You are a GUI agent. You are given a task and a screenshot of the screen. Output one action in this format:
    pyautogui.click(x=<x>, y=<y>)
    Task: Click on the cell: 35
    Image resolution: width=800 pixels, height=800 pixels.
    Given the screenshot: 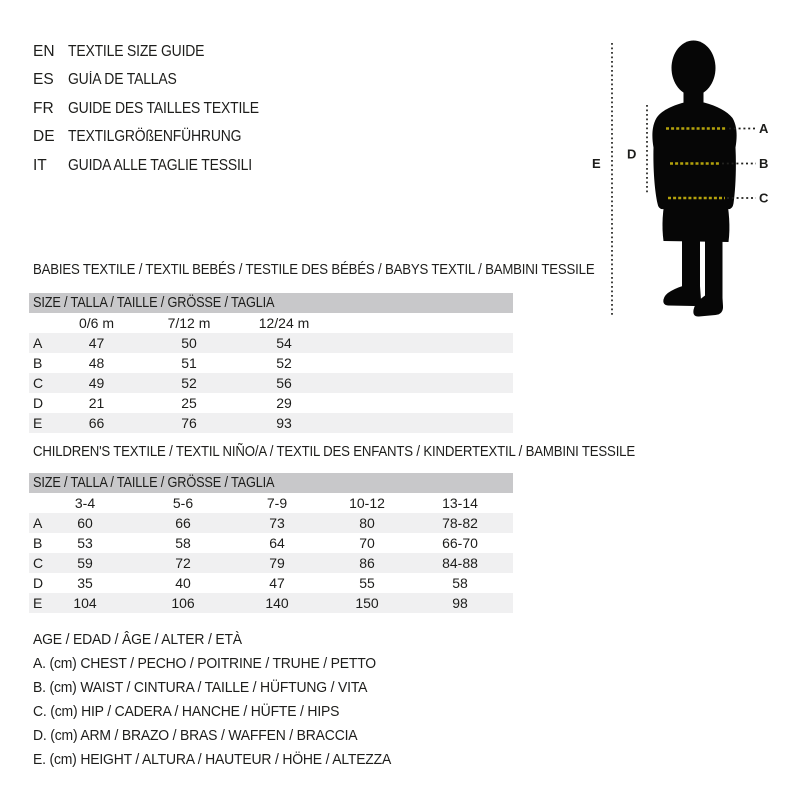 What is the action you would take?
    pyautogui.click(x=85, y=583)
    